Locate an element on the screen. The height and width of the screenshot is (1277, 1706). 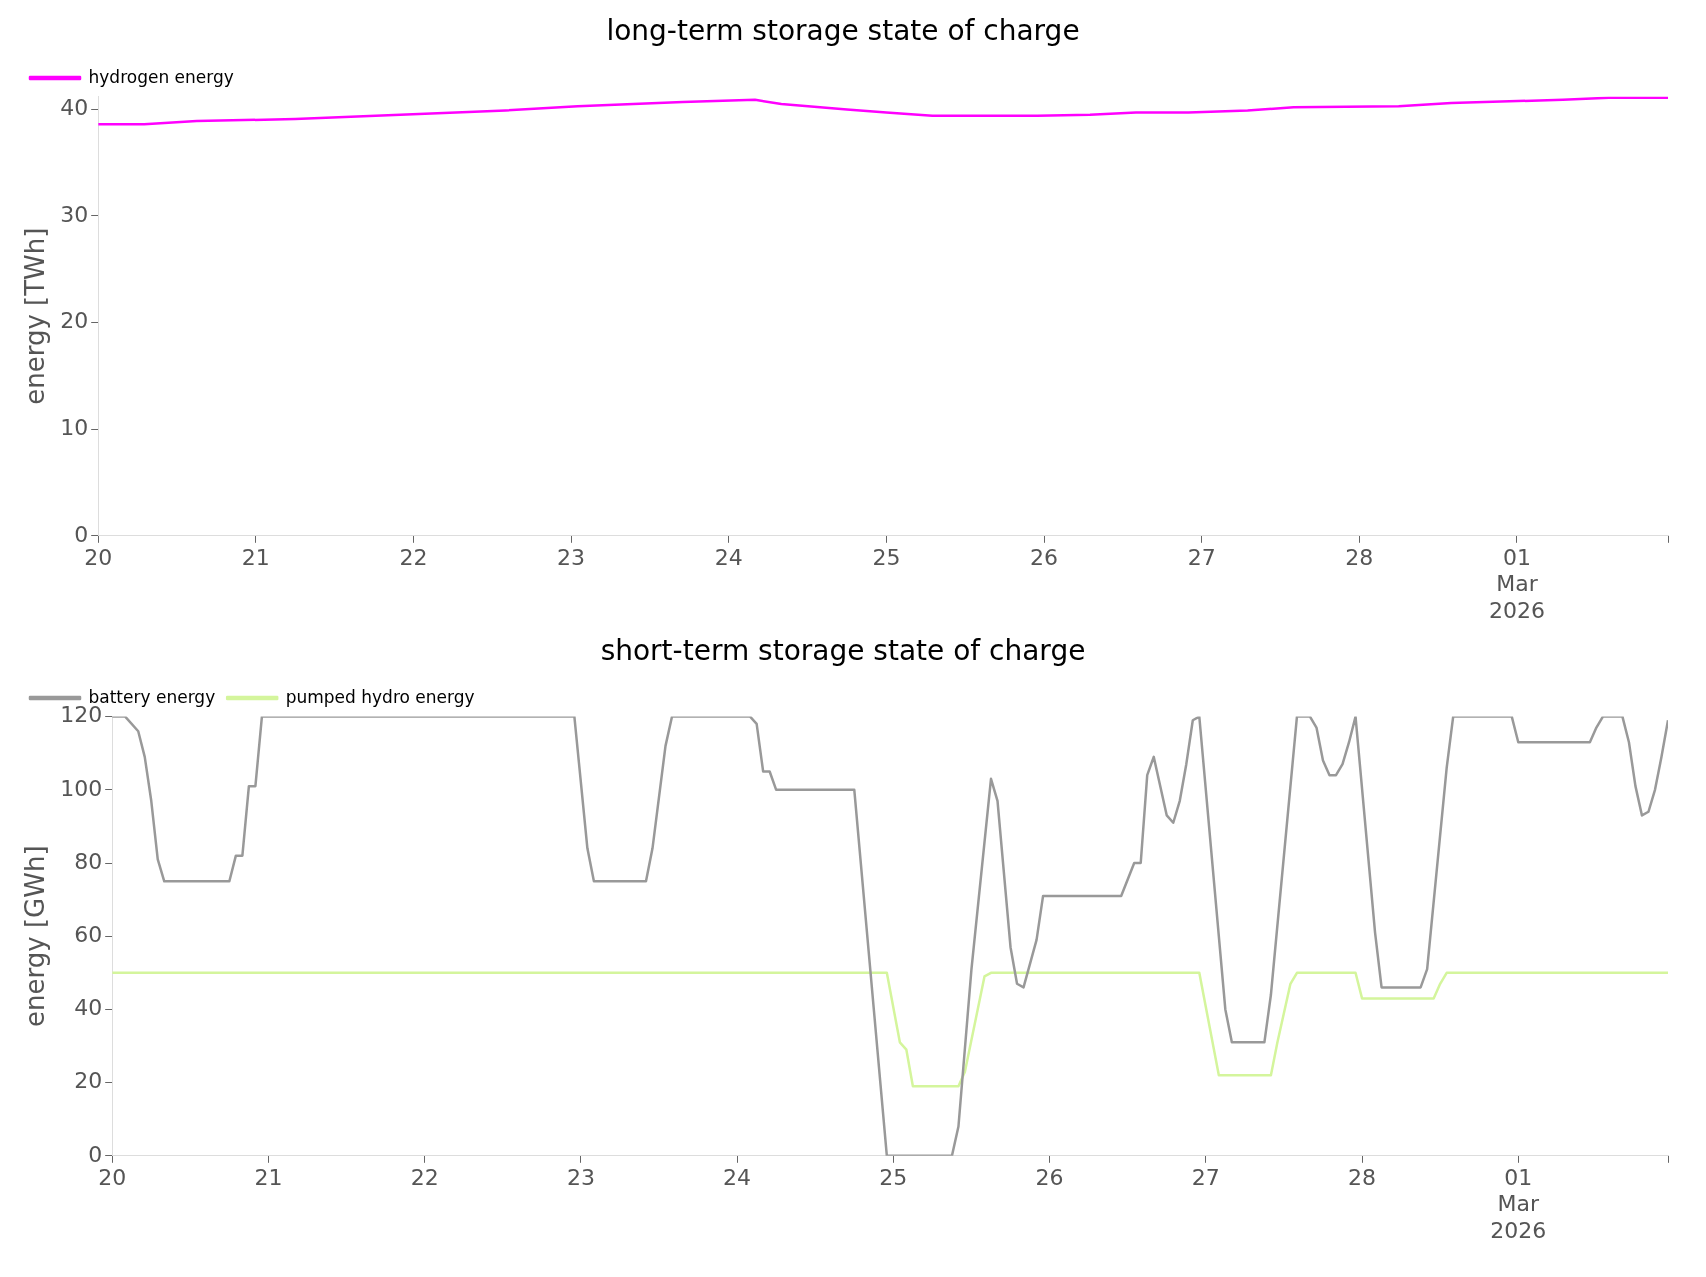
legend-label: hydrogen energy is located at coordinates (161, 76).